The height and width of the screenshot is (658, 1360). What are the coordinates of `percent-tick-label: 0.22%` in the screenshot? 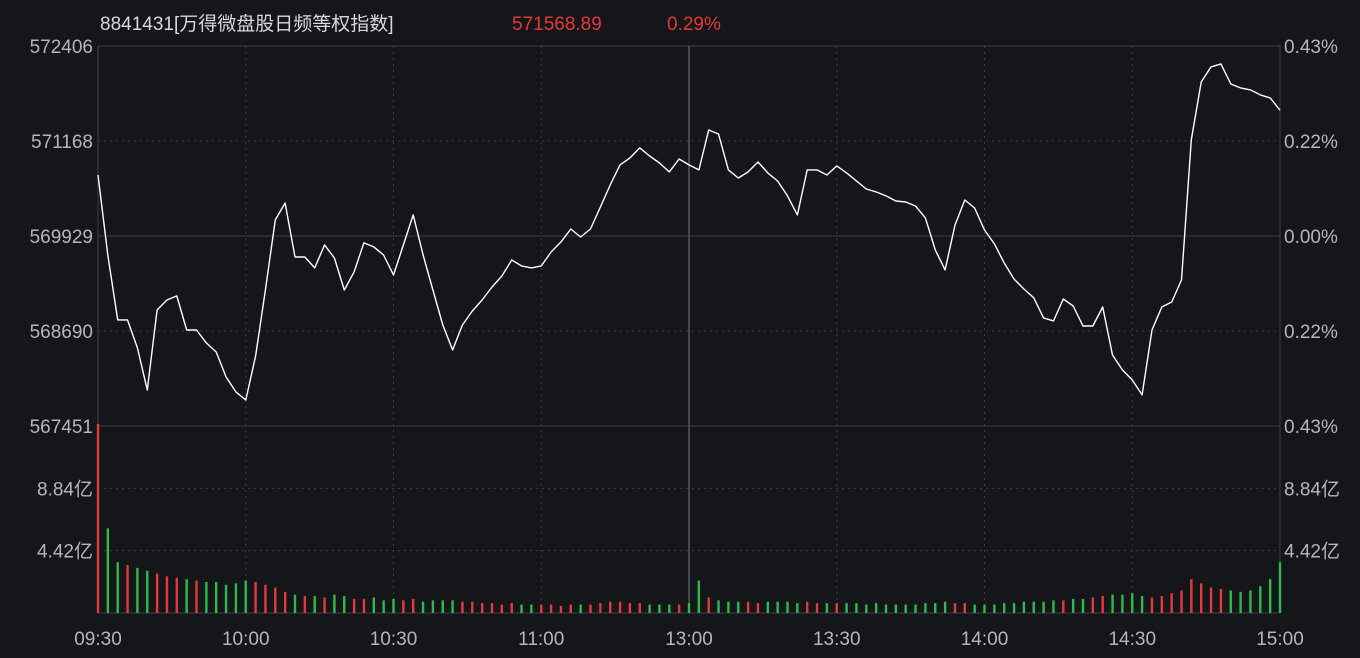 It's located at (1311, 332).